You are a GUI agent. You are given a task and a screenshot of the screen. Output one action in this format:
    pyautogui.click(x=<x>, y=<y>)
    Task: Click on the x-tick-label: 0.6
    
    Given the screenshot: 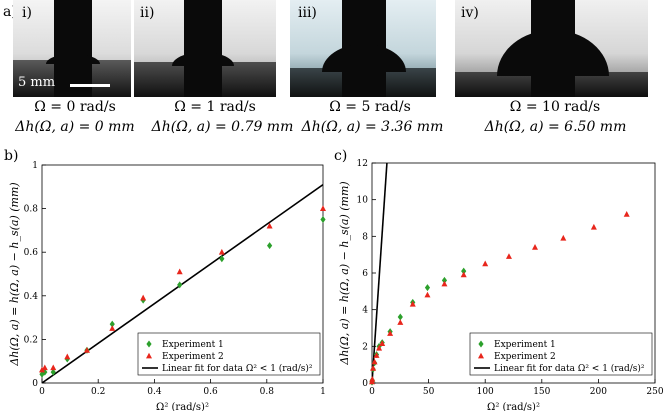 What is the action you would take?
    pyautogui.click(x=210, y=392)
    